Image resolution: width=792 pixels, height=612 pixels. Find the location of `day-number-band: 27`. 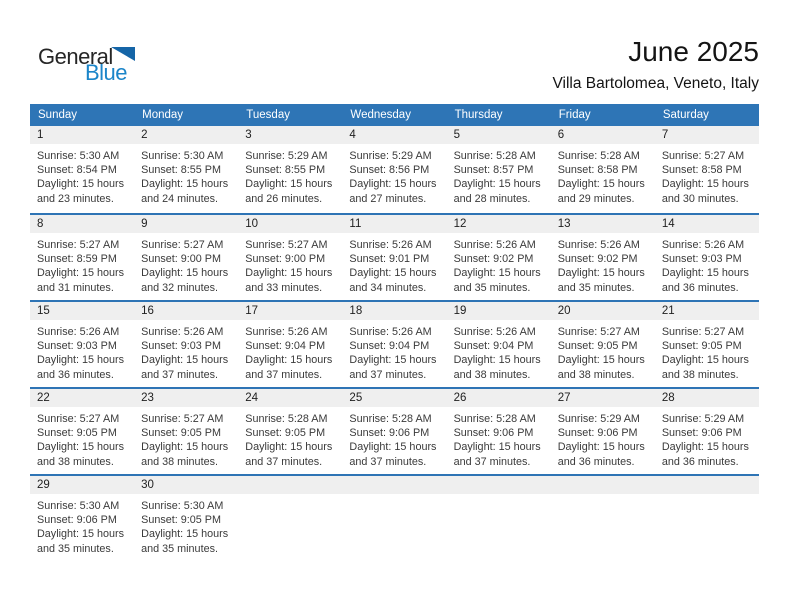

day-number-band: 27 is located at coordinates (602, 398).